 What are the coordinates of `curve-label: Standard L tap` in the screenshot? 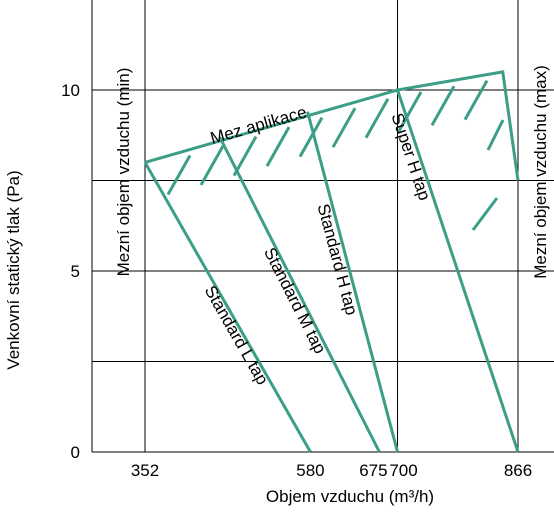 It's located at (237, 335).